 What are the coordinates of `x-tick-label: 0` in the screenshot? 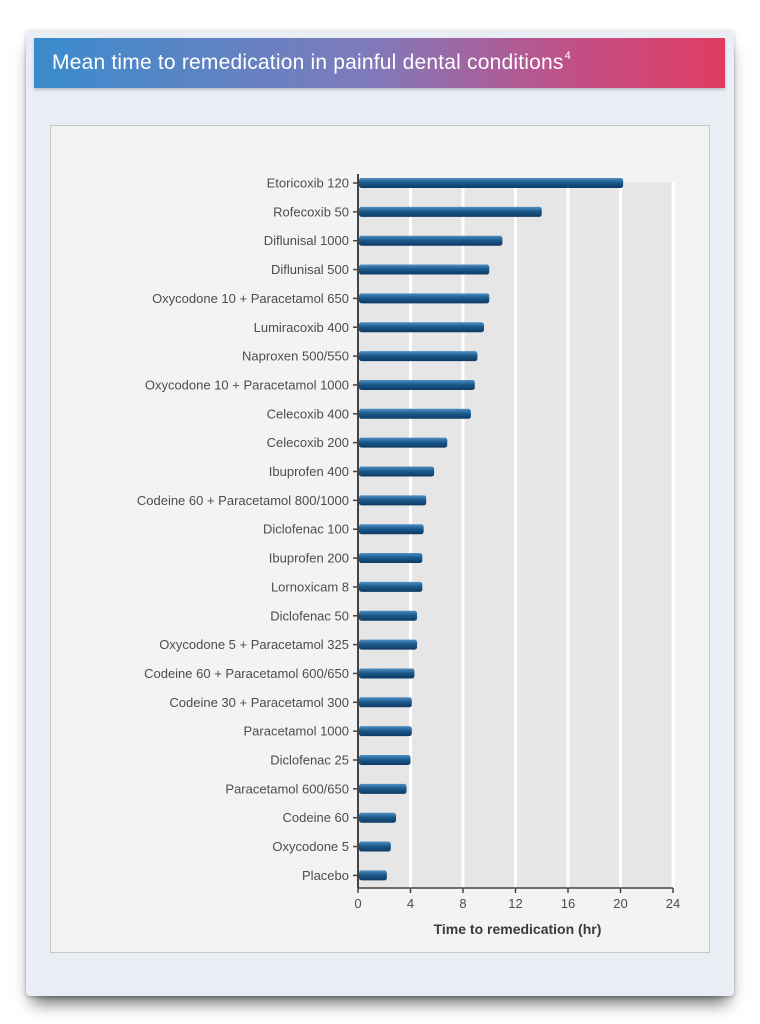 It's located at (357, 903).